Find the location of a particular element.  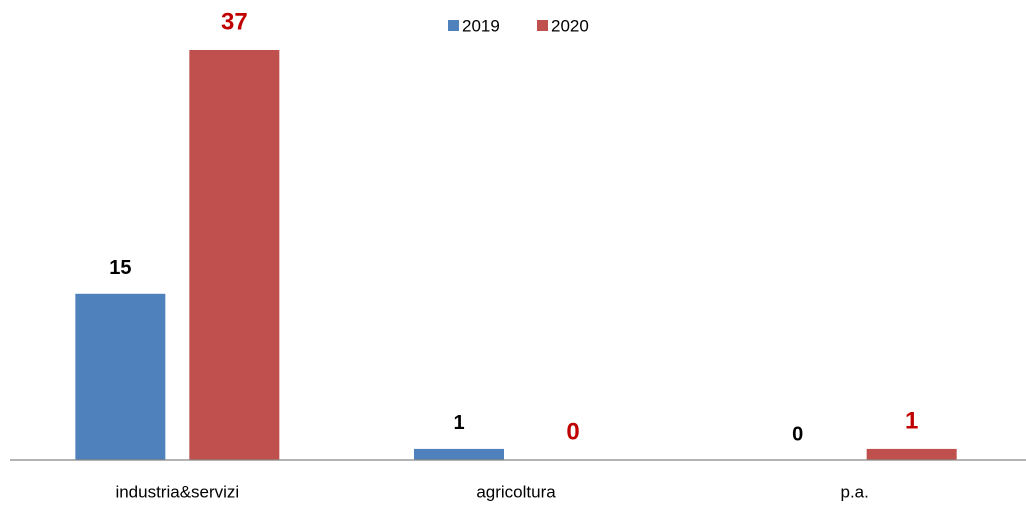

x-tick-label: industria&servizi is located at coordinates (177, 491).